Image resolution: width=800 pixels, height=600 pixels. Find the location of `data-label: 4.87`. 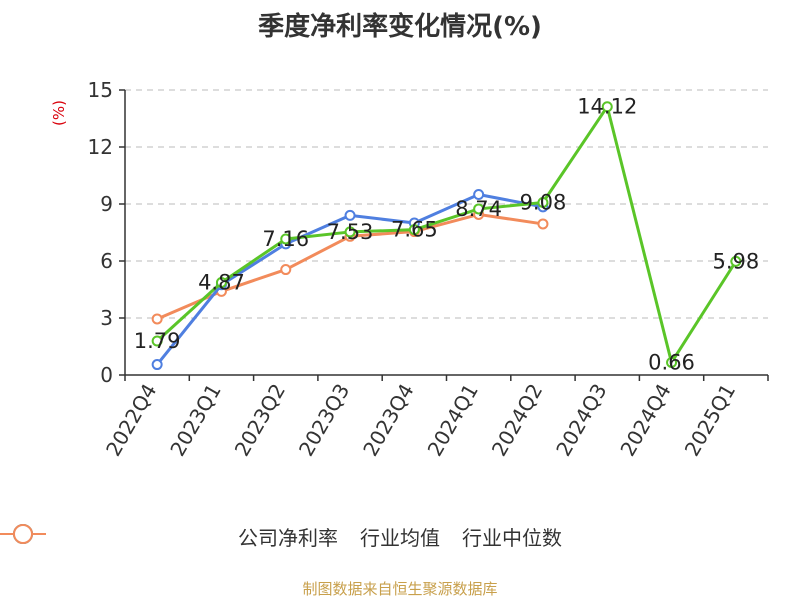

data-label: 4.87 is located at coordinates (221, 282).